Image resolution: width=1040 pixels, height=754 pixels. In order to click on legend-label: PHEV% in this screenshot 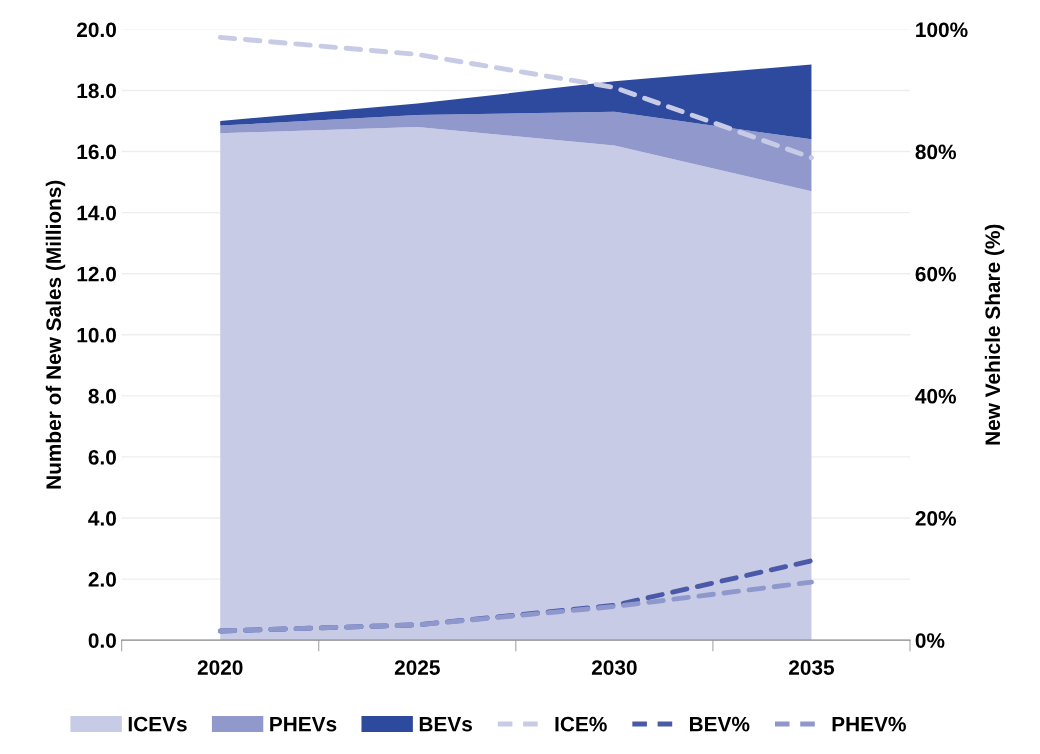, I will do `click(869, 724)`.